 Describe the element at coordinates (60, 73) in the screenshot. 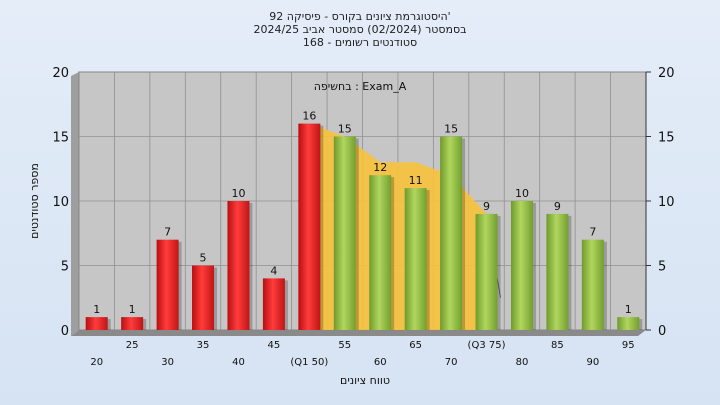

I see `y-tick-label-left: 20` at that location.